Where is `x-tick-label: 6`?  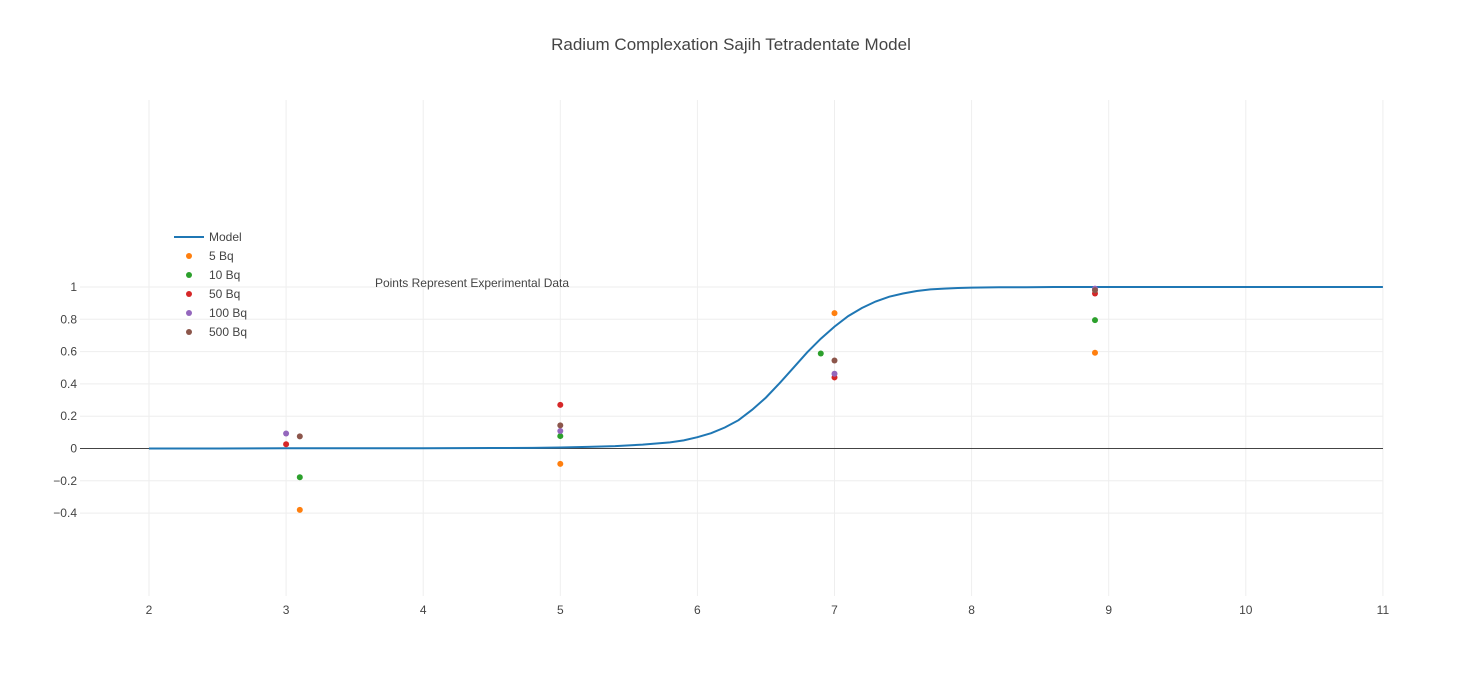
x-tick-label: 6 is located at coordinates (697, 610).